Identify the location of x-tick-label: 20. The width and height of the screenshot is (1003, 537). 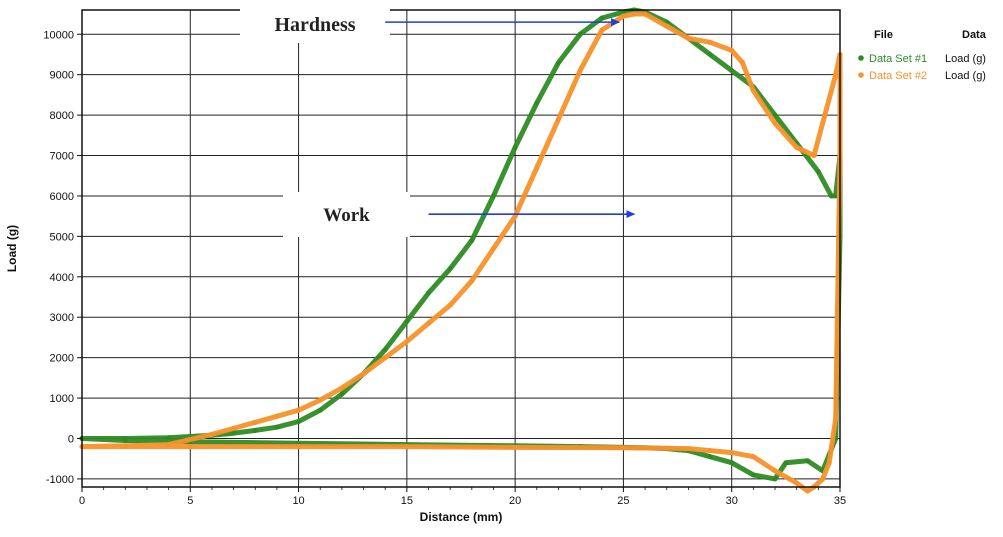
(515, 501).